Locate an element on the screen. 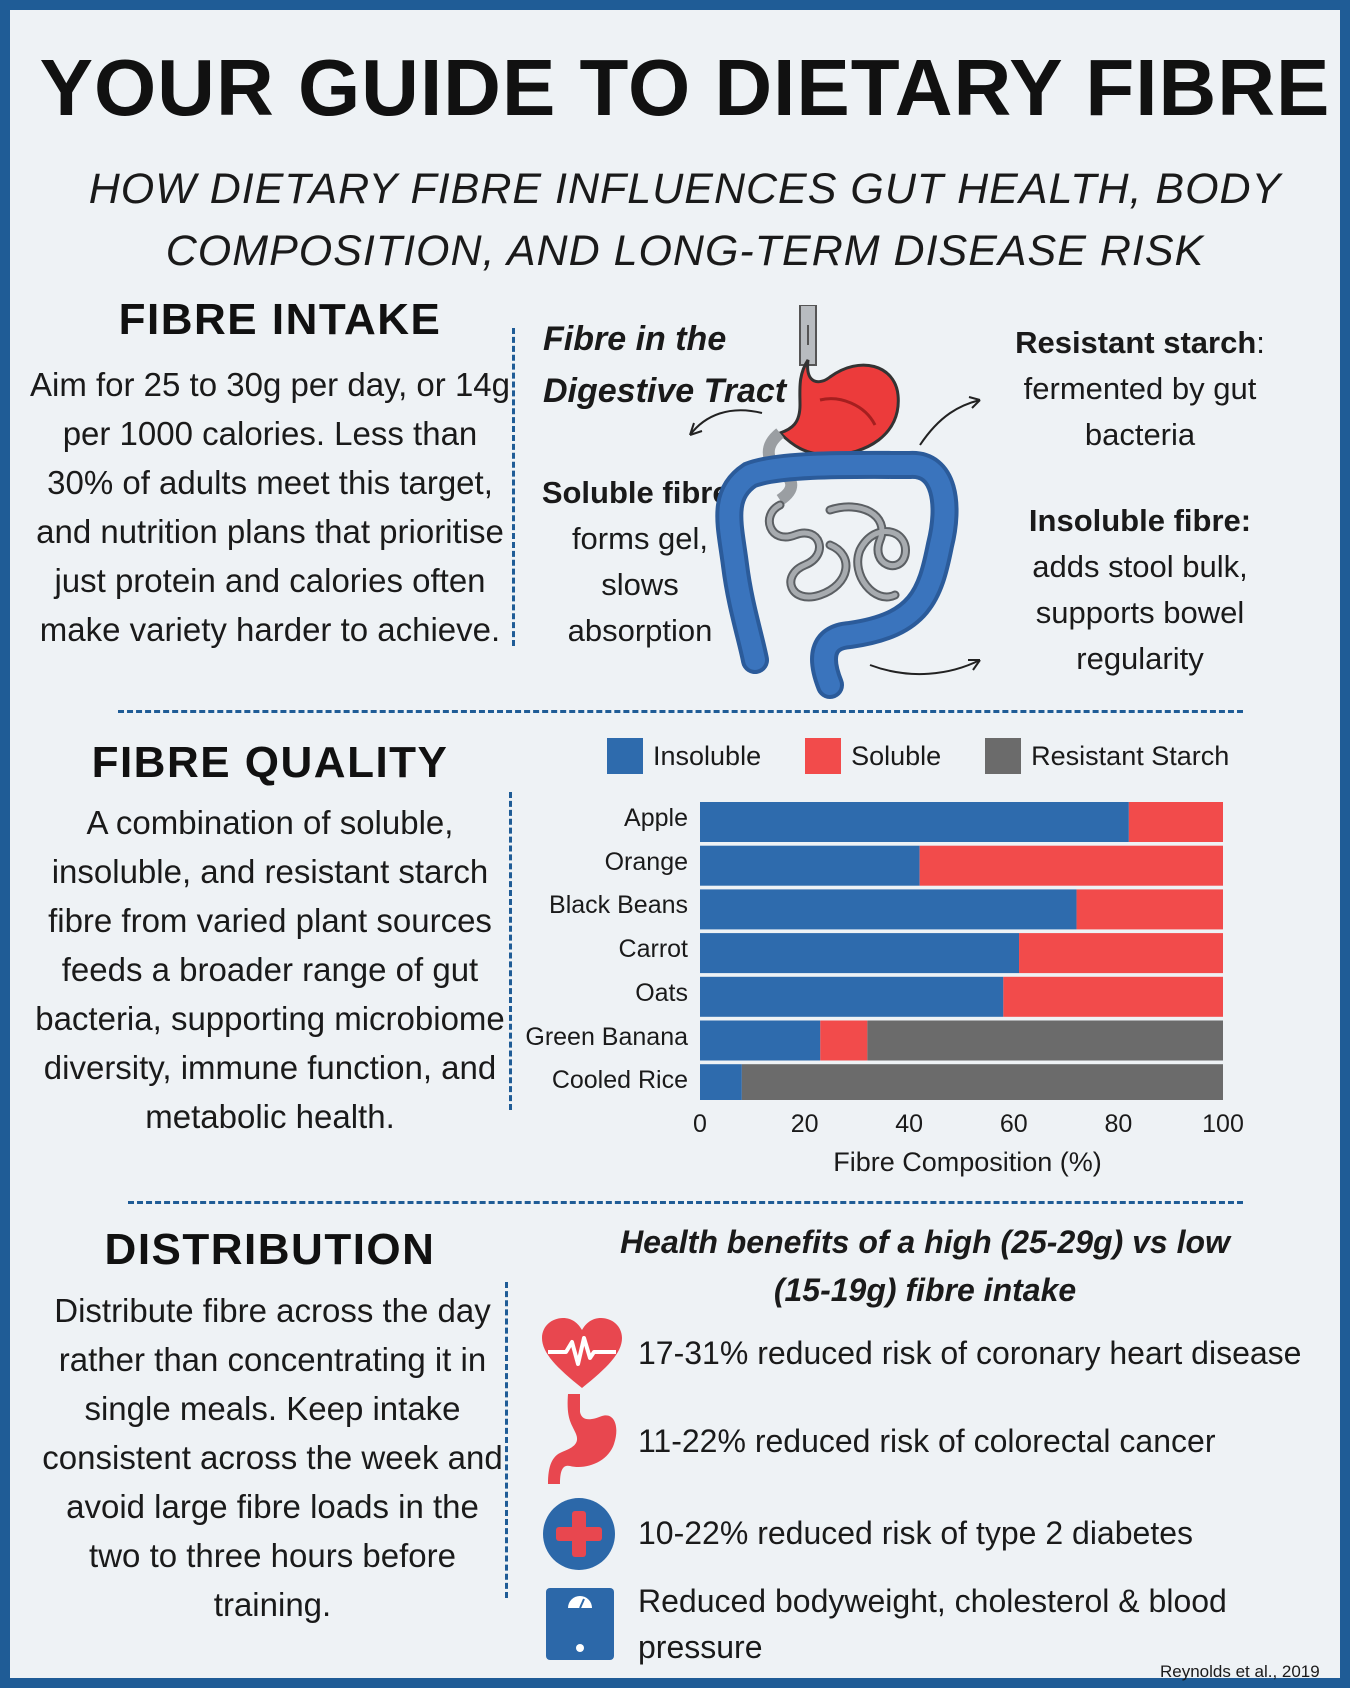  legend-item-insoluble: Insoluble is located at coordinates (684, 756).